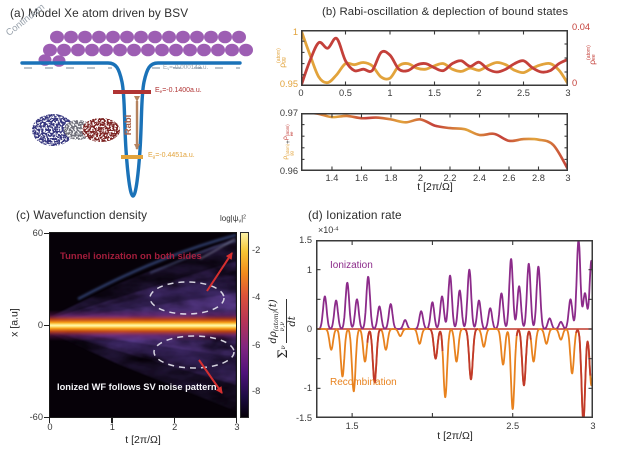  What do you see at coordinates (171, 156) in the screenshot?
I see `ground-energy-label: Eg=-0.4451a.u.` at bounding box center [171, 156].